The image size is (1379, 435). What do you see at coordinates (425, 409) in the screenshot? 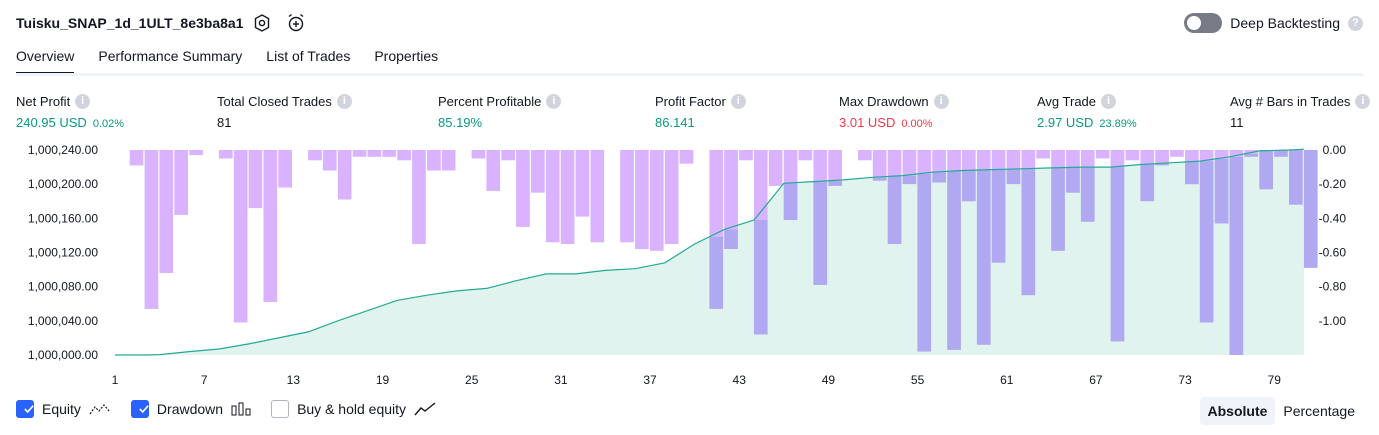
I see `buyhold-line-icon` at bounding box center [425, 409].